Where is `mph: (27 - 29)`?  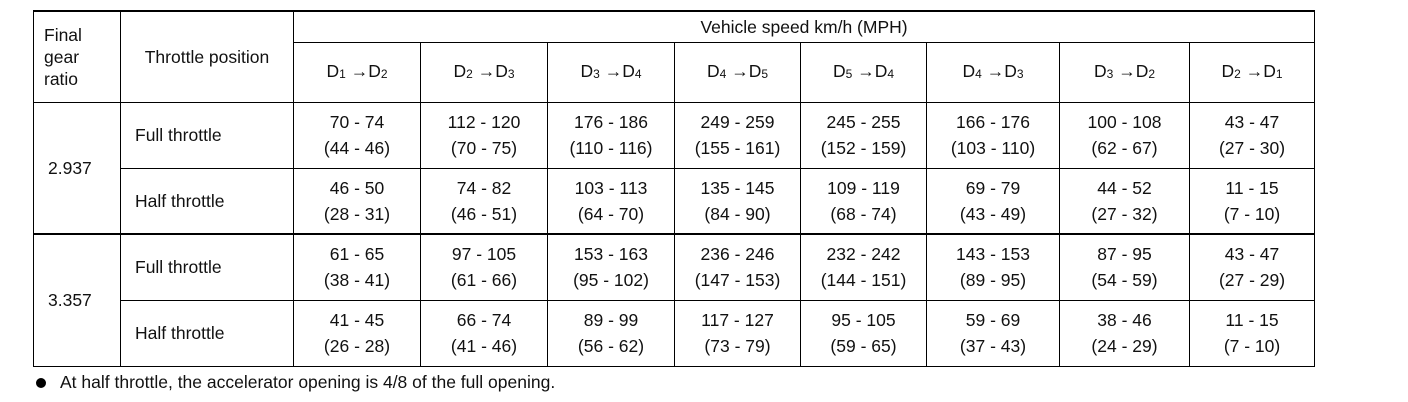 mph: (27 - 29) is located at coordinates (1252, 280).